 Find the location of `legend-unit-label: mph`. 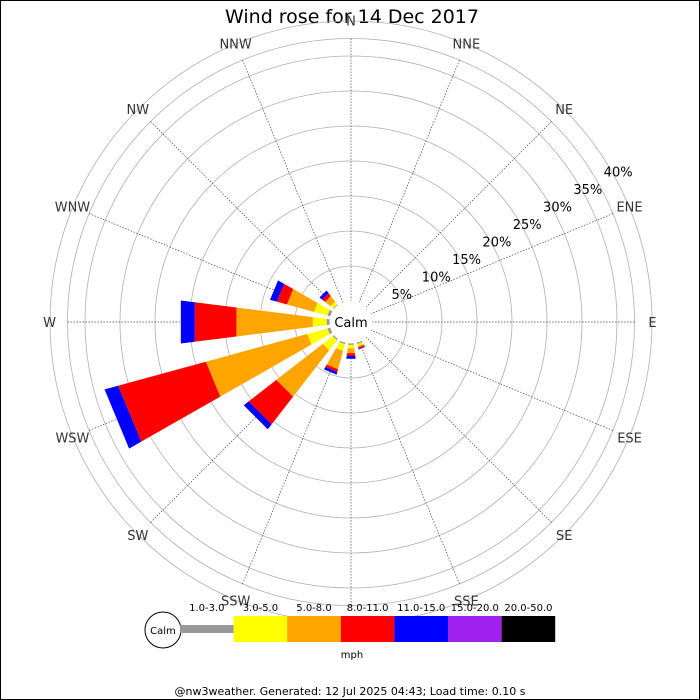

legend-unit-label: mph is located at coordinates (352, 655).